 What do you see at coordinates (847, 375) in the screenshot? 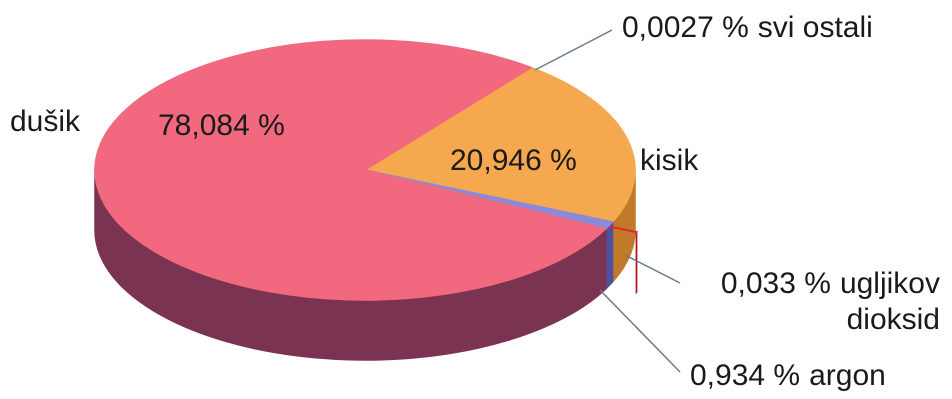
I see `category-label: argon` at bounding box center [847, 375].